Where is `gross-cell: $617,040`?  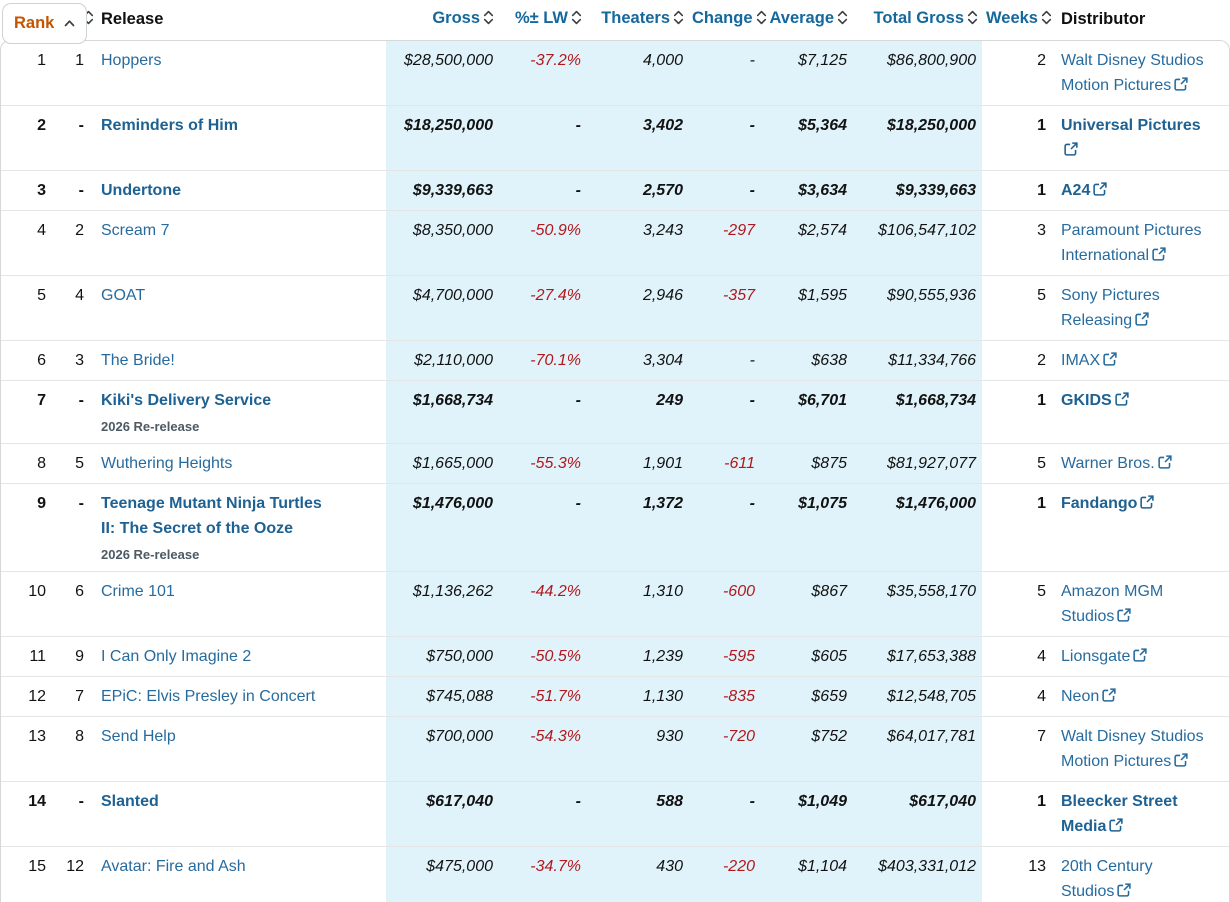
gross-cell: $617,040 is located at coordinates (442, 814).